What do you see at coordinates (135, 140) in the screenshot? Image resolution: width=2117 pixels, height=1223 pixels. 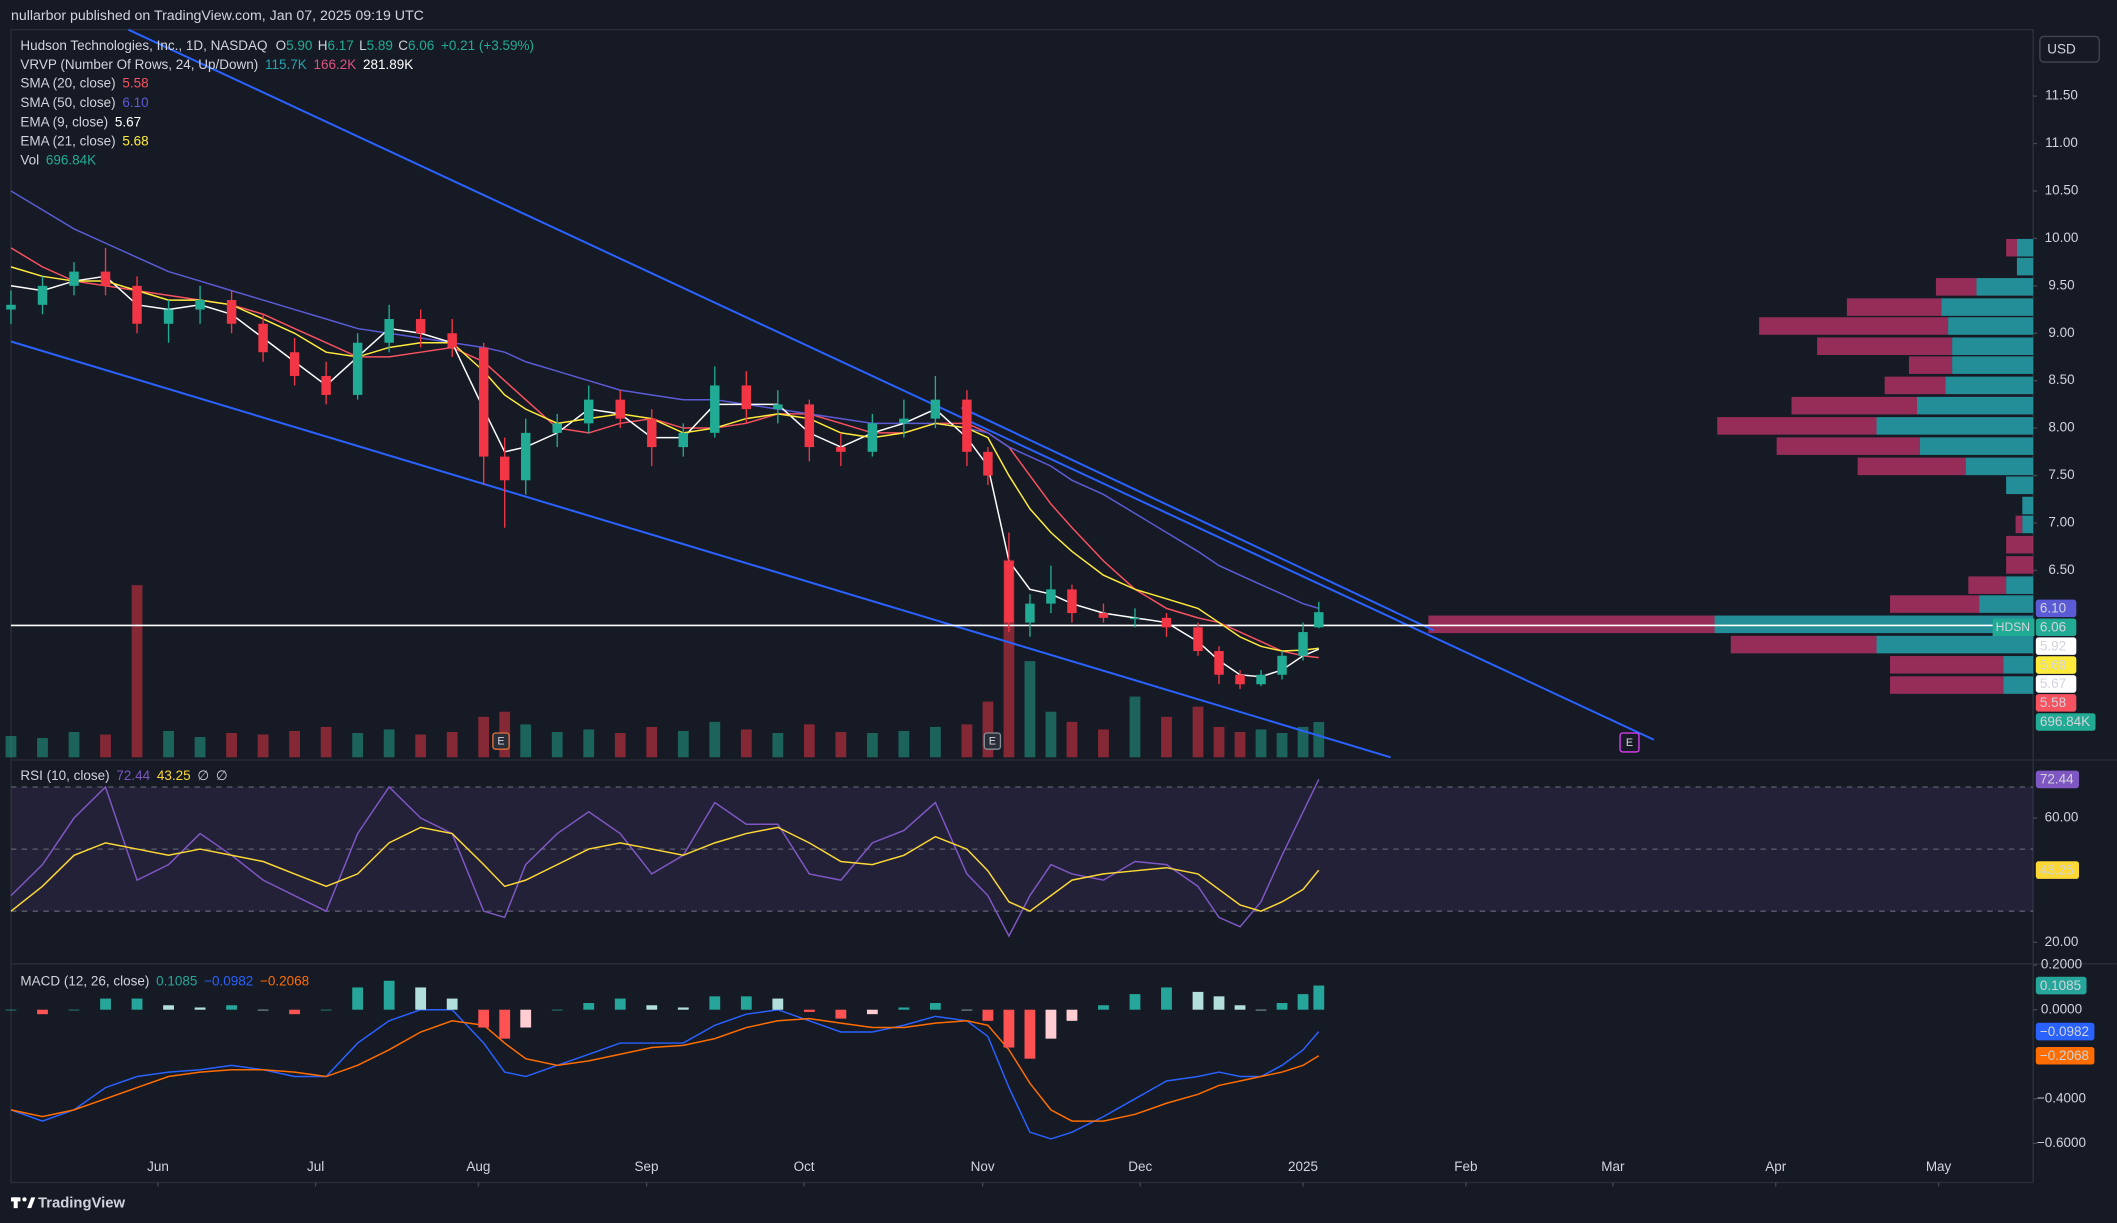 I see `legend-value: 5.68` at bounding box center [135, 140].